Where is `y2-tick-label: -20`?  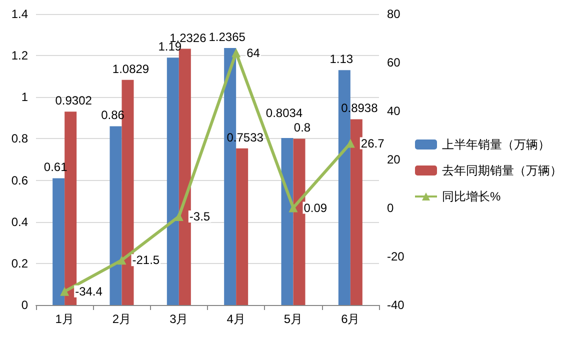 y2-tick-label: -20 is located at coordinates (396, 257).